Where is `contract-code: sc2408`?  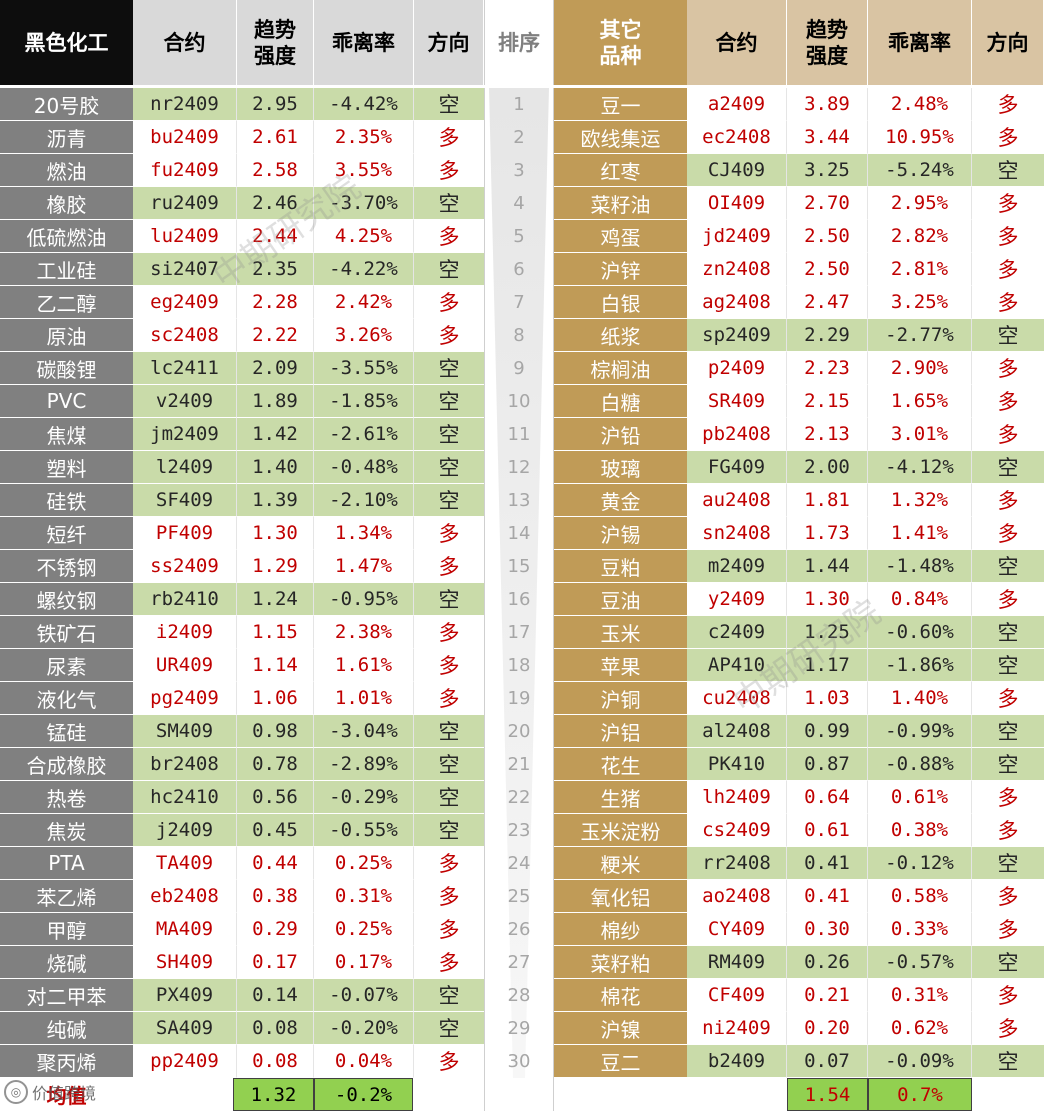
contract-code: sc2408 is located at coordinates (185, 335).